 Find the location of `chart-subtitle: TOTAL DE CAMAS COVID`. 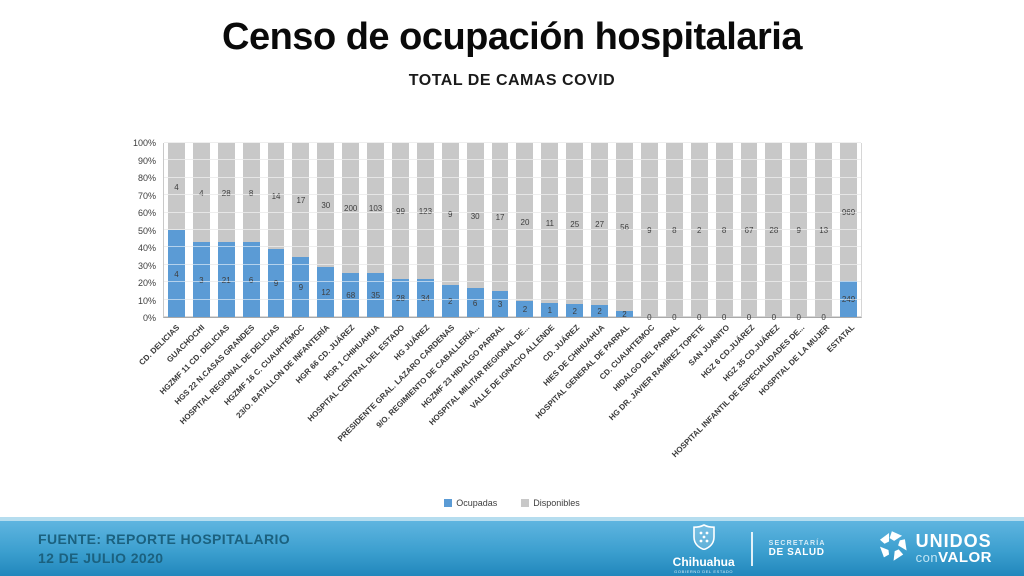

chart-subtitle: TOTAL DE CAMAS COVID is located at coordinates (512, 80).